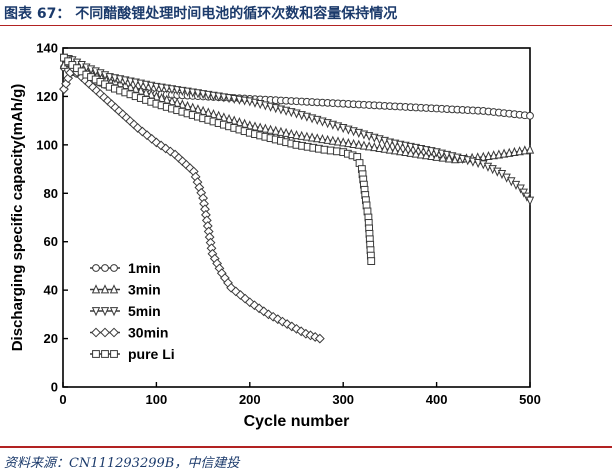 Image resolution: width=612 pixels, height=474 pixels. What do you see at coordinates (530, 399) in the screenshot?
I see `x-tick-label: 500` at bounding box center [530, 399].